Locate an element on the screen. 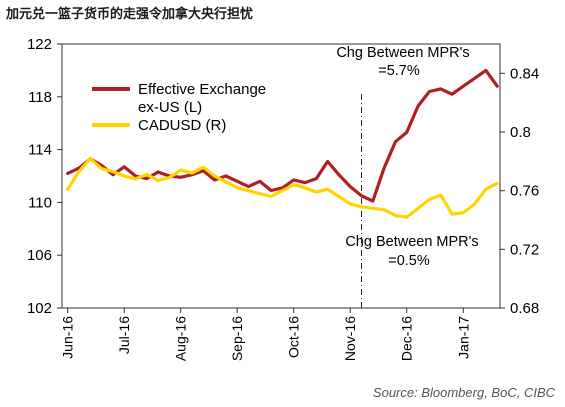 The height and width of the screenshot is (407, 565). x-axis-tick-label: Sep-16 is located at coordinates (237, 338).